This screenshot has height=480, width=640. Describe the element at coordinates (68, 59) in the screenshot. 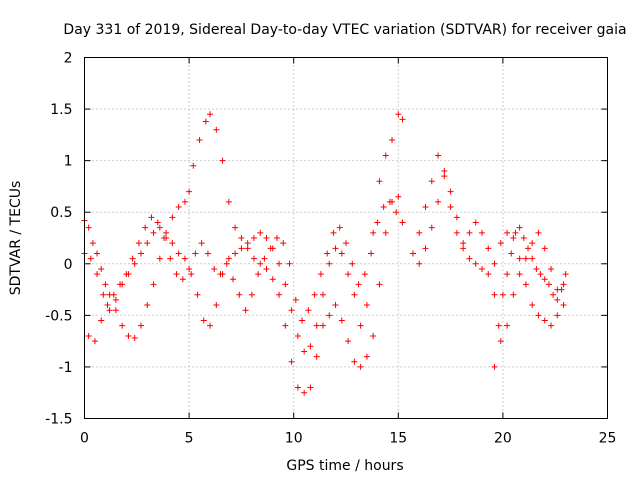

I see `y-tick-label: 2` at that location.